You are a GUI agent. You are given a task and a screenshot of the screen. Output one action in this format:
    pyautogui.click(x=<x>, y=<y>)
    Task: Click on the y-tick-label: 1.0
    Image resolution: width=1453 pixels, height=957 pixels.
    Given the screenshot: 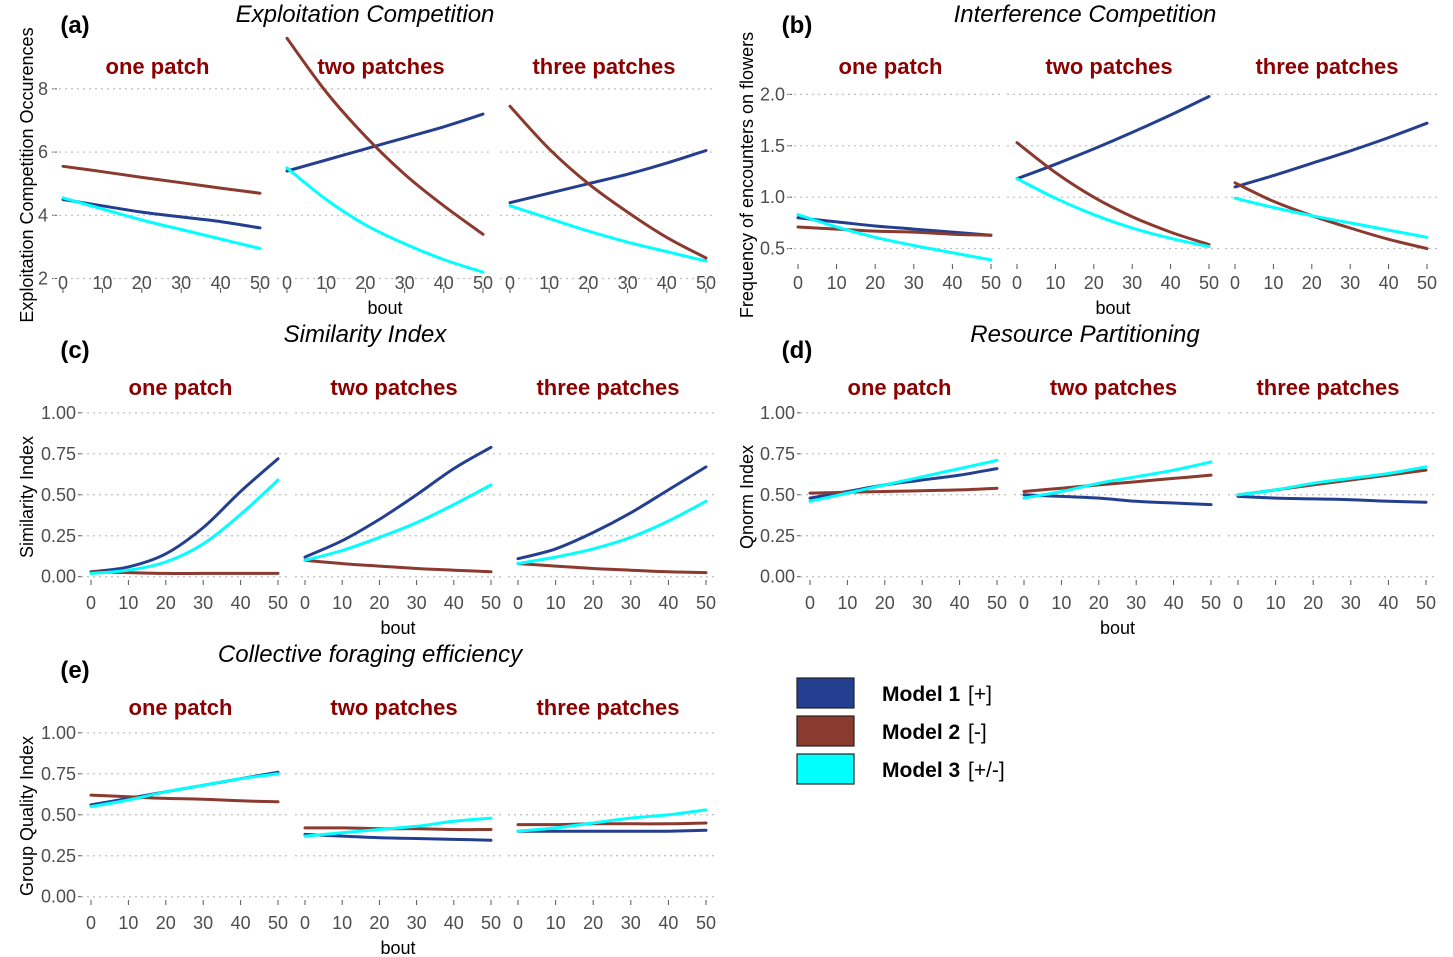 What is the action you would take?
    pyautogui.click(x=772, y=197)
    